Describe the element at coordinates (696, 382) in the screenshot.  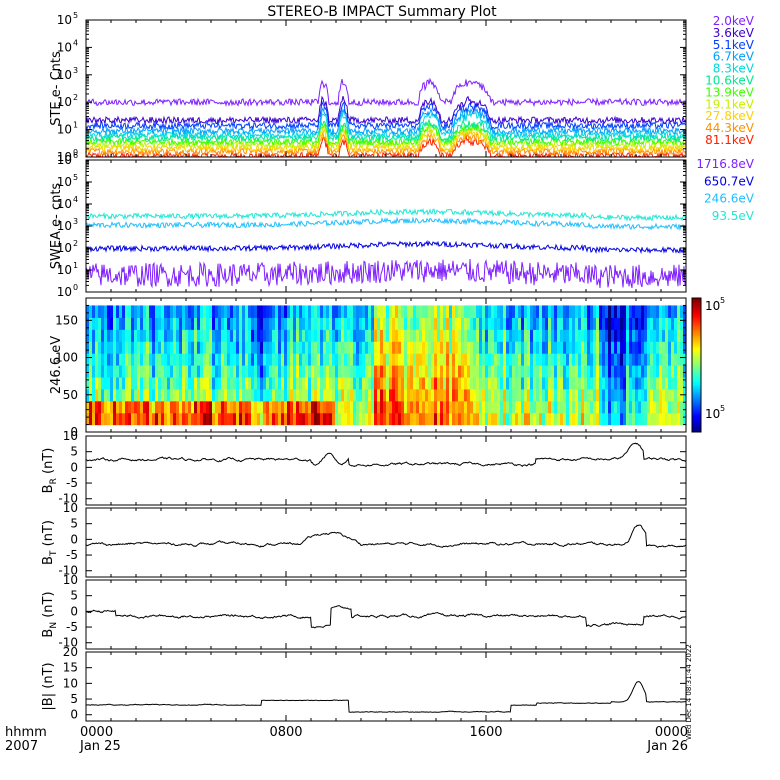
I see `colorbar-swatch` at that location.